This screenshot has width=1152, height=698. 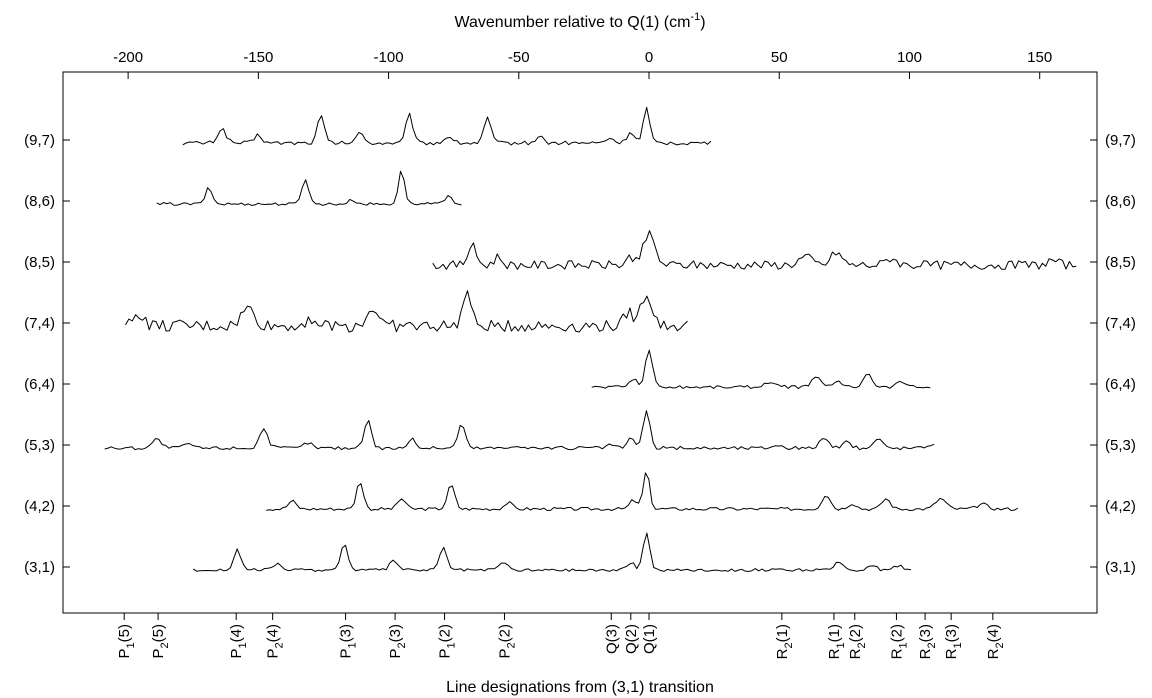 I want to click on bottom-tick-label: P1(3), so click(x=348, y=641).